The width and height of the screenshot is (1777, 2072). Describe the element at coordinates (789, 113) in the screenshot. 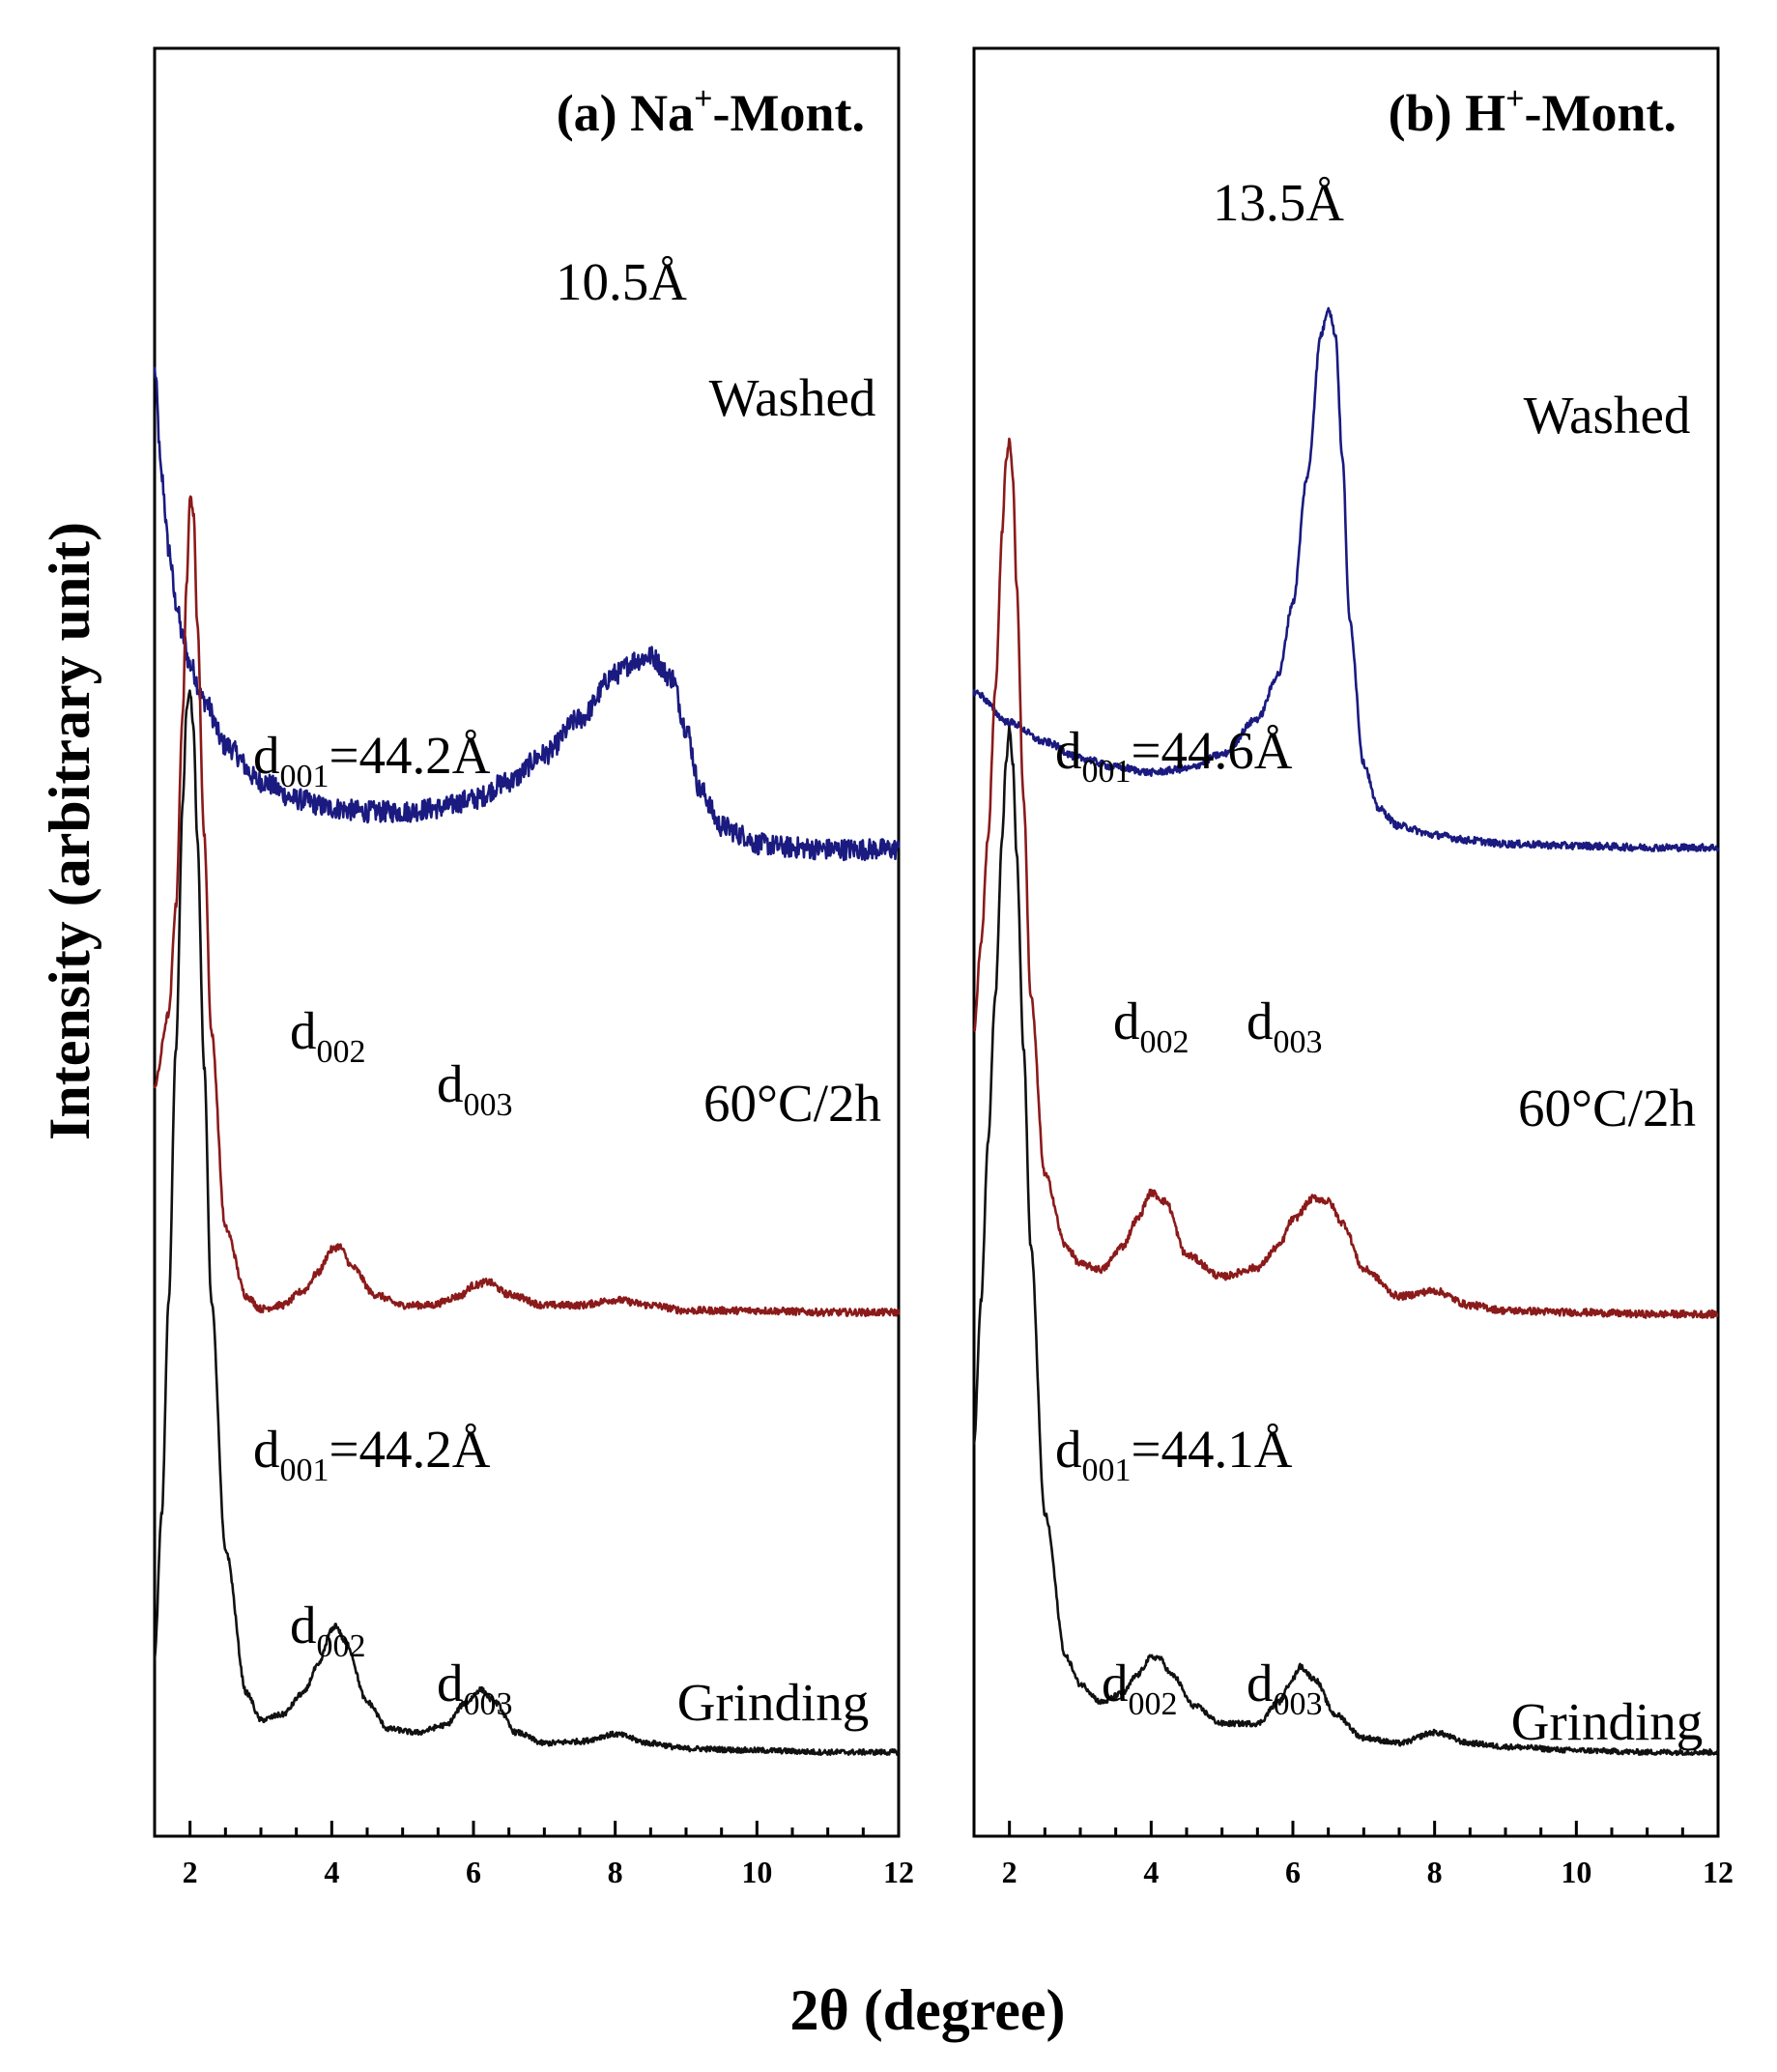

I see `panel-a-title-post: -Mont.` at that location.